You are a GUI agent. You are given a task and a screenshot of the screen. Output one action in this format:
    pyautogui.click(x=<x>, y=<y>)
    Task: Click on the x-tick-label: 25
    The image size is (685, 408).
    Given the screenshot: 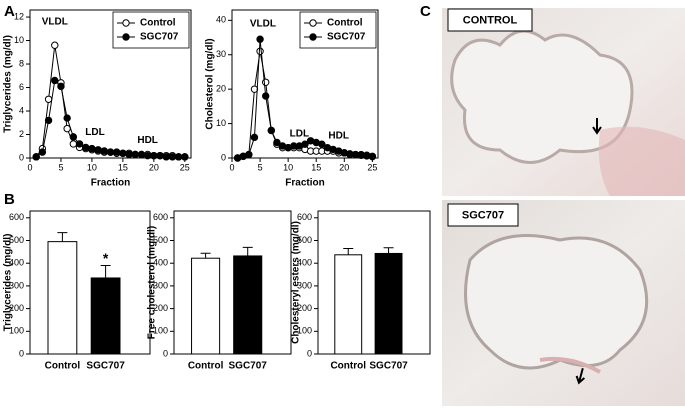 What is the action you would take?
    pyautogui.click(x=185, y=167)
    